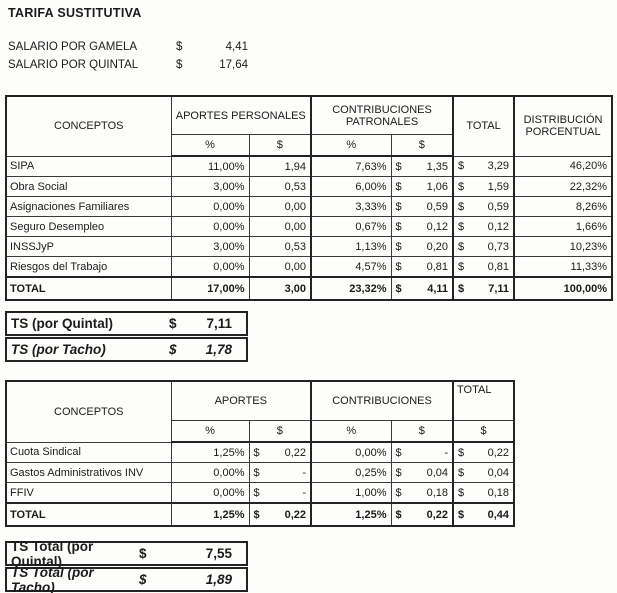 This screenshot has width=617, height=593. I want to click on cell-aporte-monto: 3,00, so click(280, 288).